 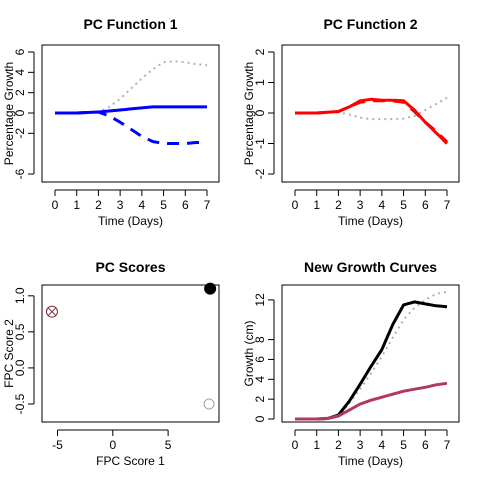 I want to click on chart-title: PC Scores, so click(x=130, y=267).